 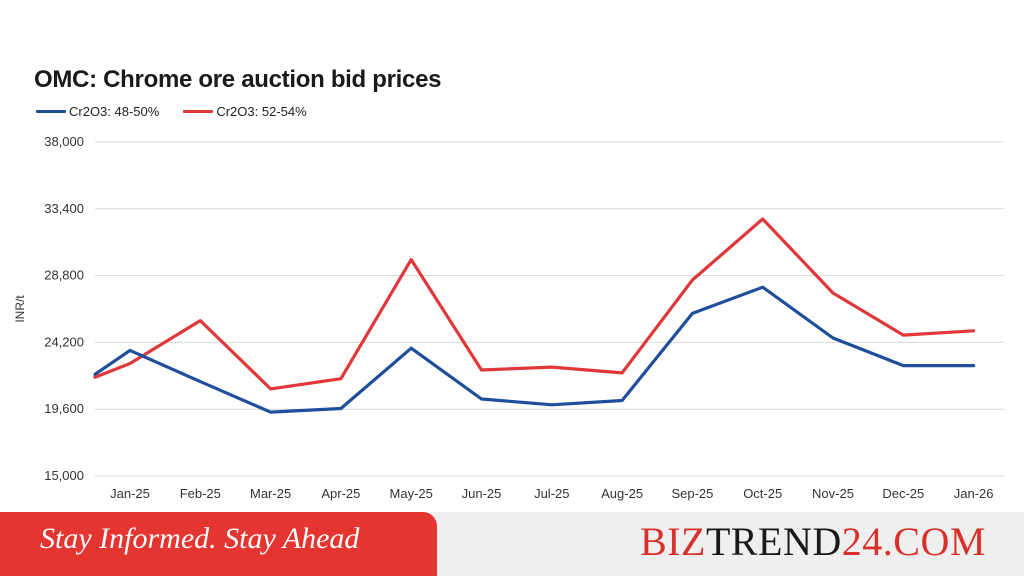 I want to click on y-tick-label: 15,000, so click(x=64, y=475).